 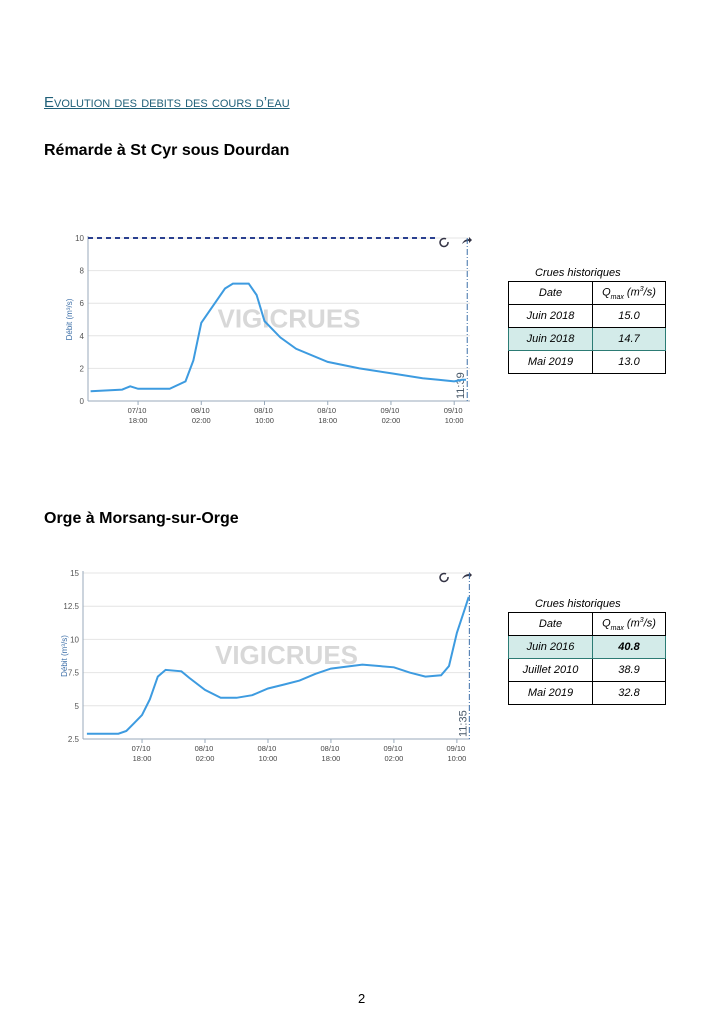 What do you see at coordinates (629, 339) in the screenshot?
I see `table-cell: 14.7` at bounding box center [629, 339].